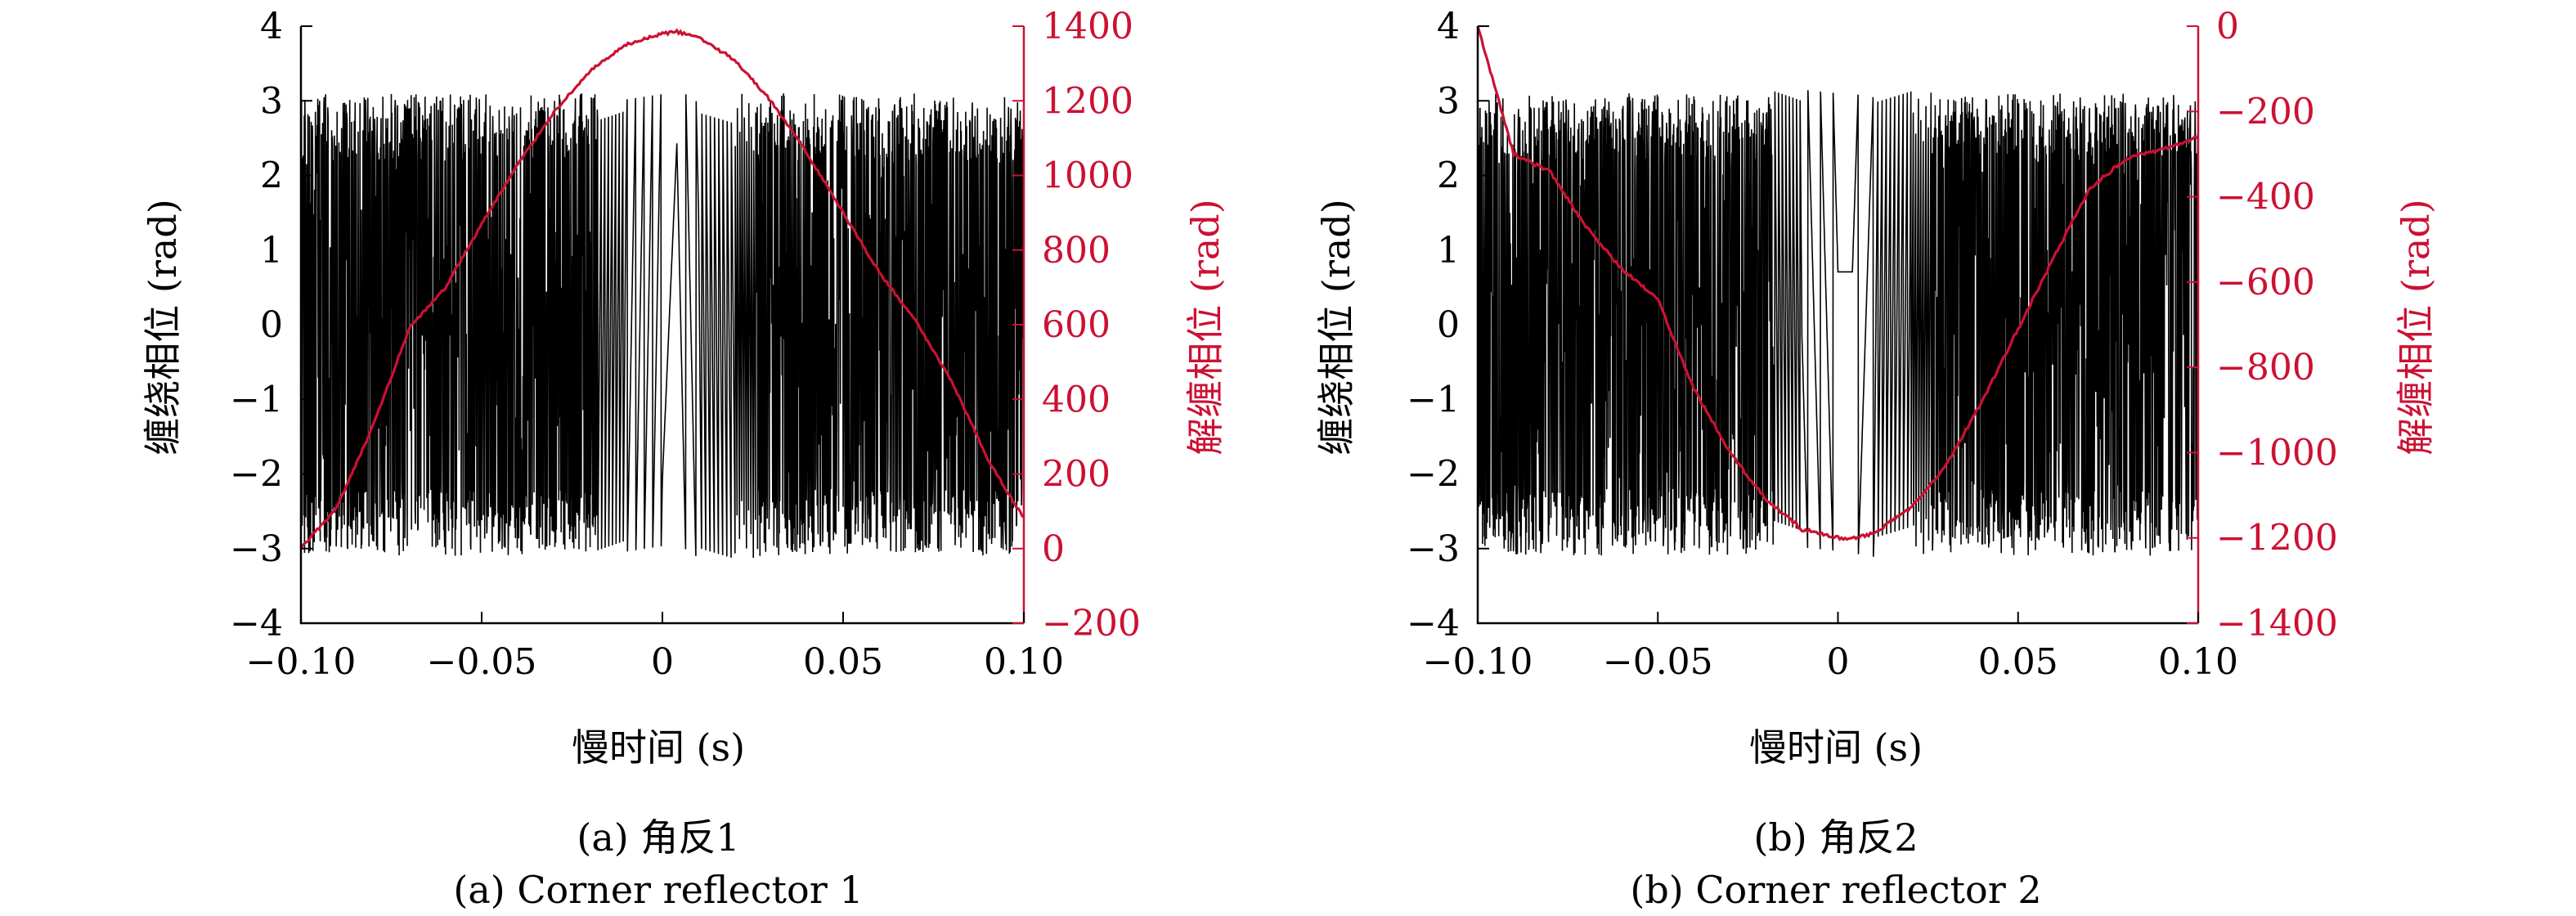  Describe the element at coordinates (1077, 251) in the screenshot. I see `y2-tick-label: 800` at that location.